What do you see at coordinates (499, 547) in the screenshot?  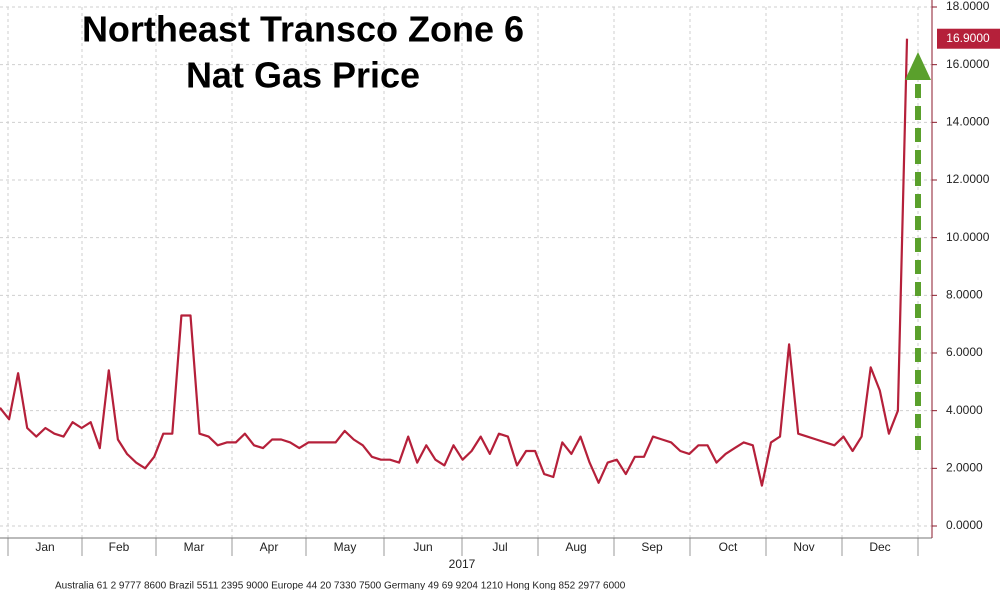 I see `x-tick-label: Jul` at bounding box center [499, 547].